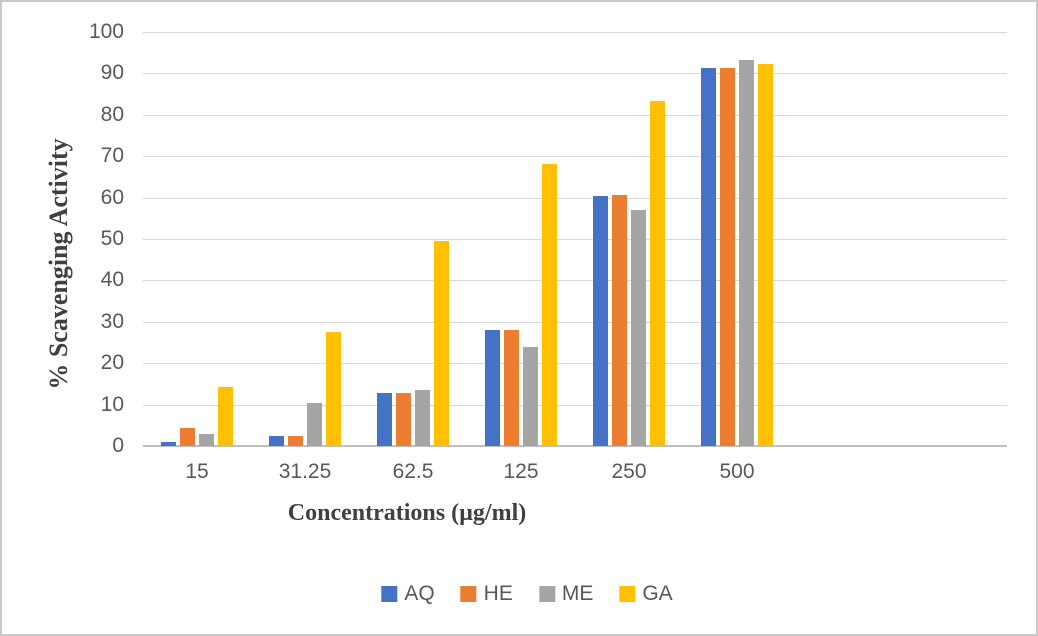 Image resolution: width=1038 pixels, height=636 pixels. I want to click on legend-item-me: ME, so click(566, 594).